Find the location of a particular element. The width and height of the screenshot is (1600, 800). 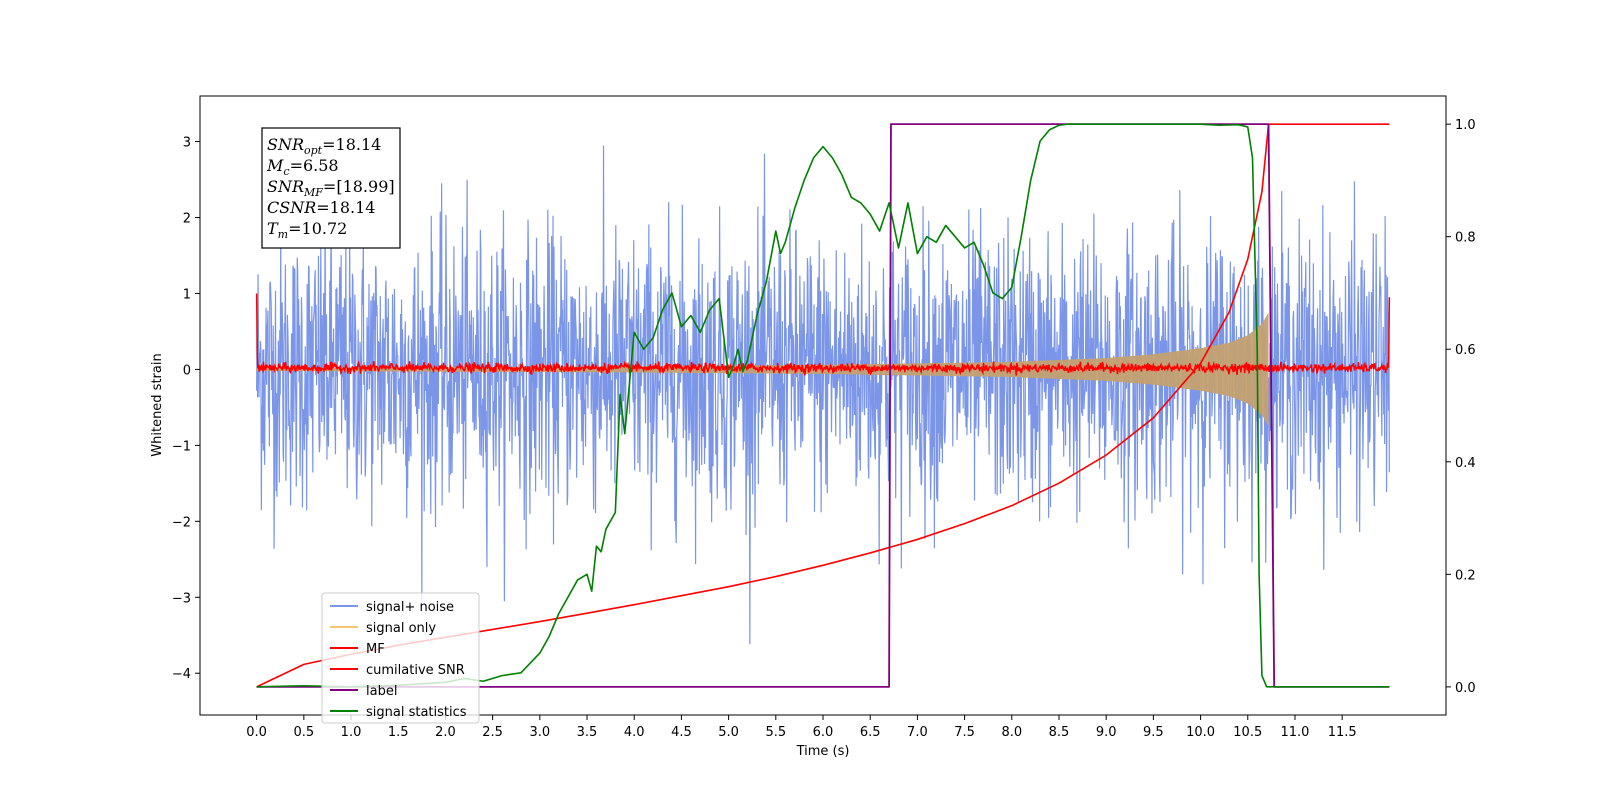

annotation-line: CSNR=18.14 is located at coordinates (321, 207).